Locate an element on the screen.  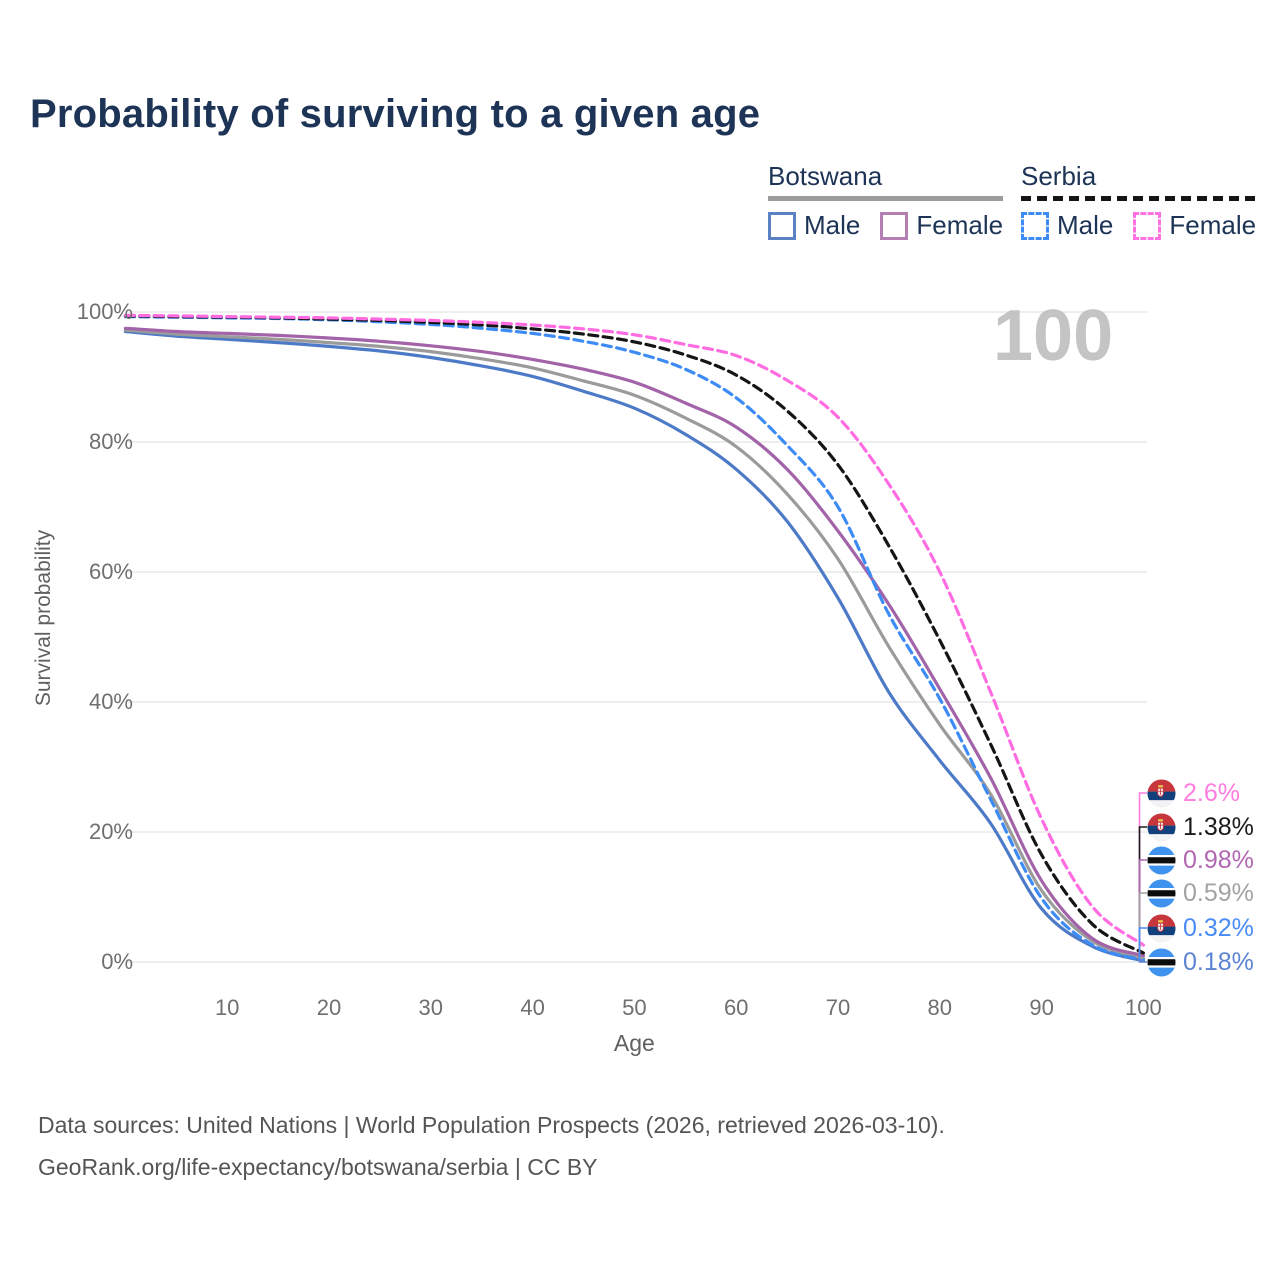
end-label-serbia-female: 2.6% is located at coordinates (1193, 793).